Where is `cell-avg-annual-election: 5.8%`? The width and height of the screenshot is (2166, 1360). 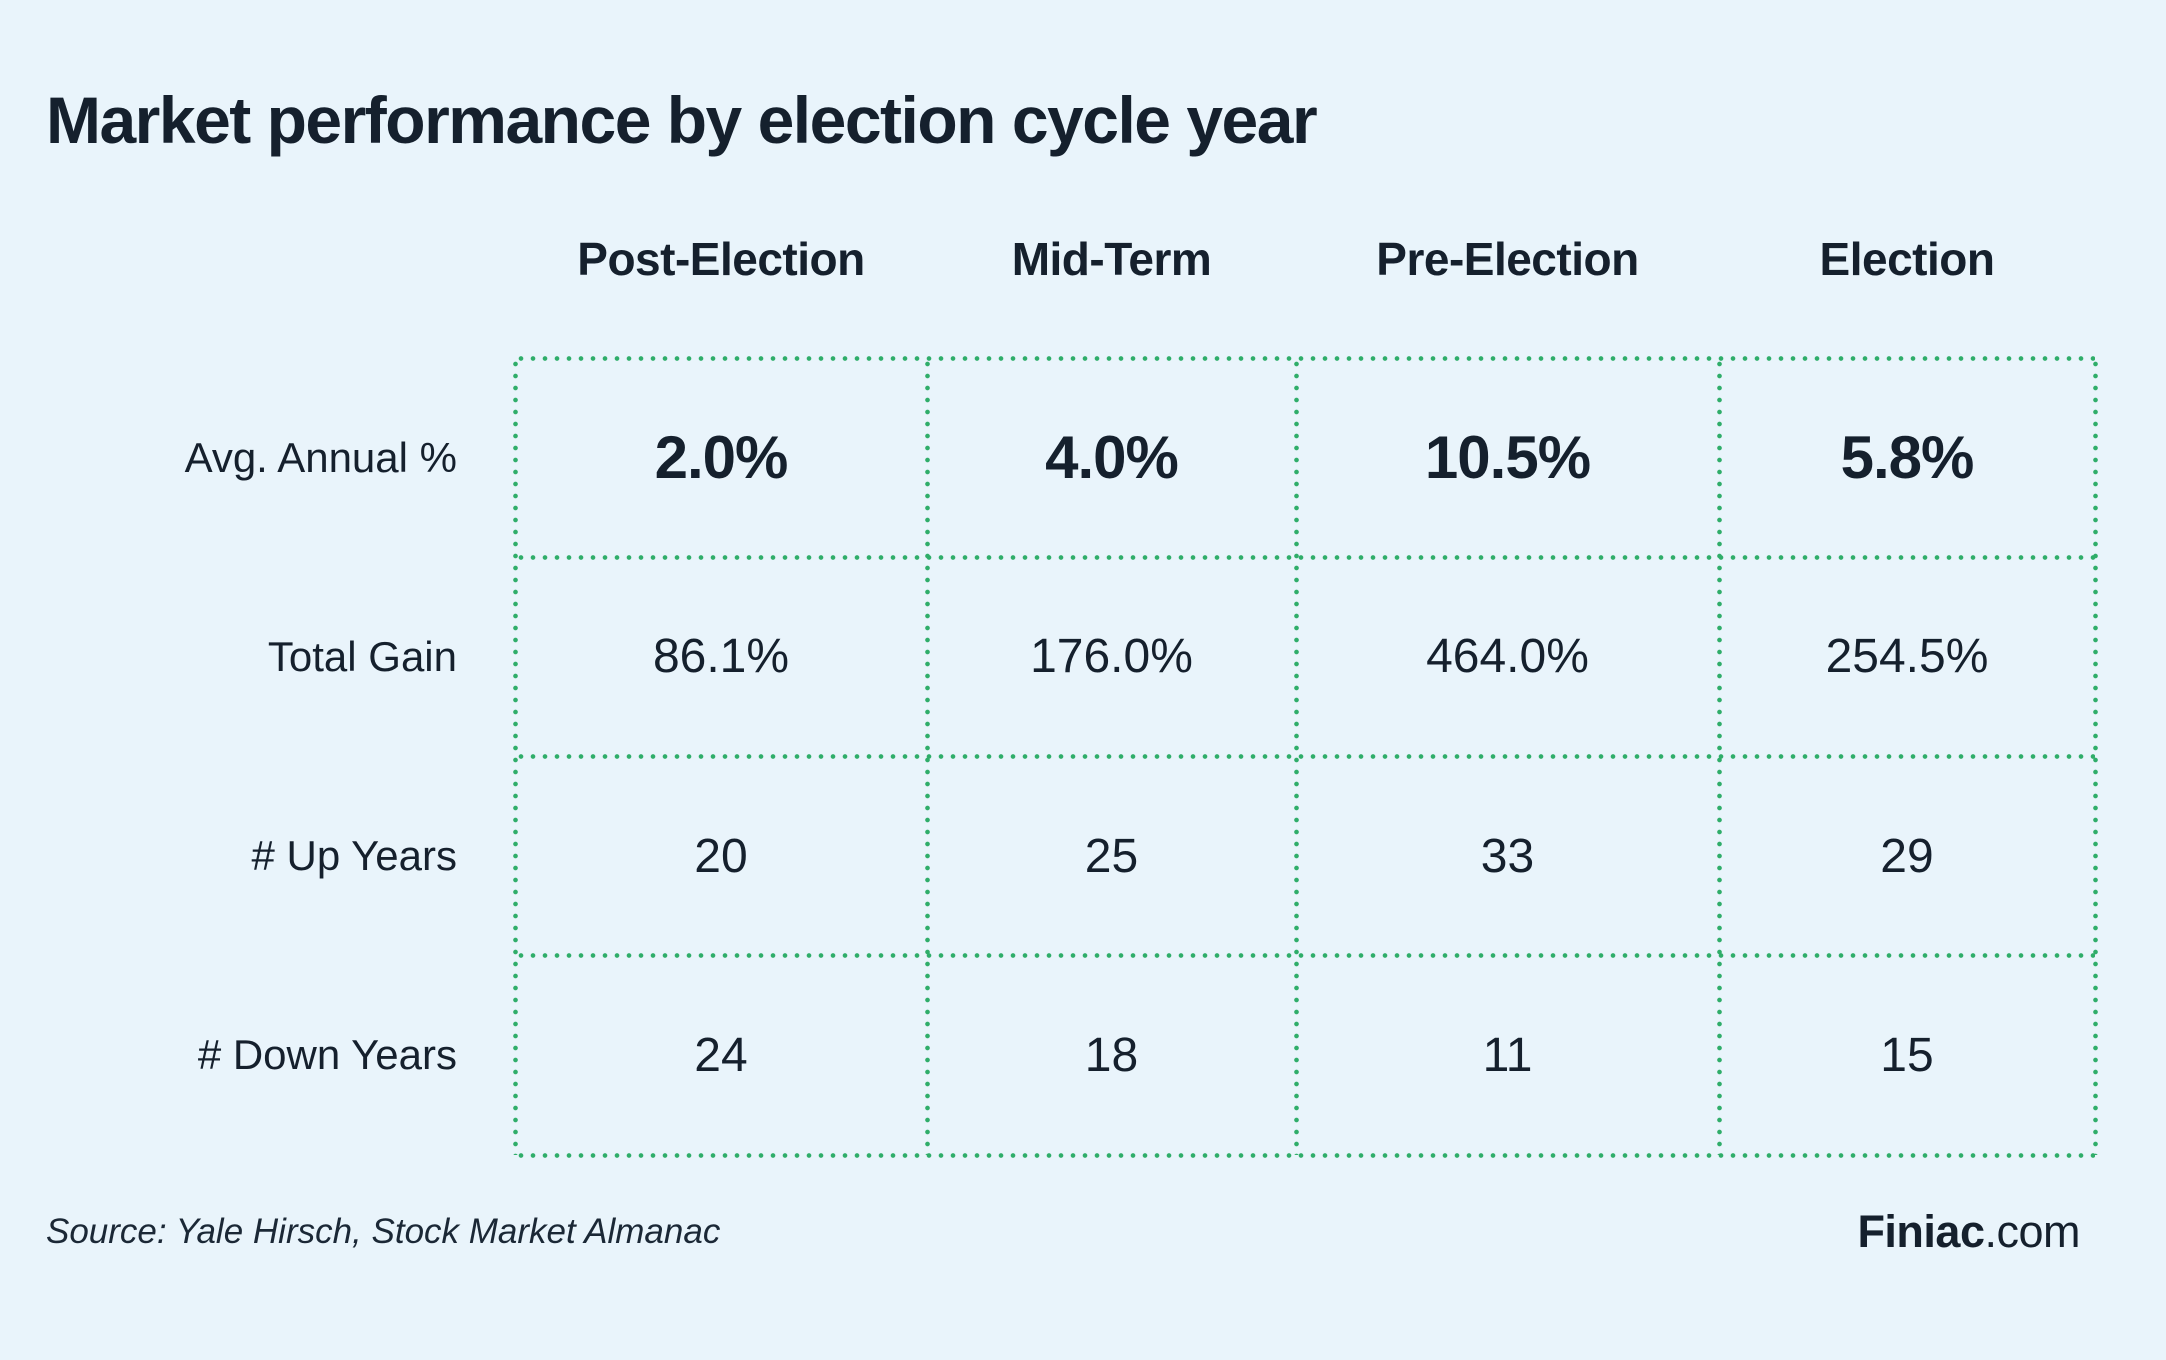
cell-avg-annual-election: 5.8% is located at coordinates (1907, 458).